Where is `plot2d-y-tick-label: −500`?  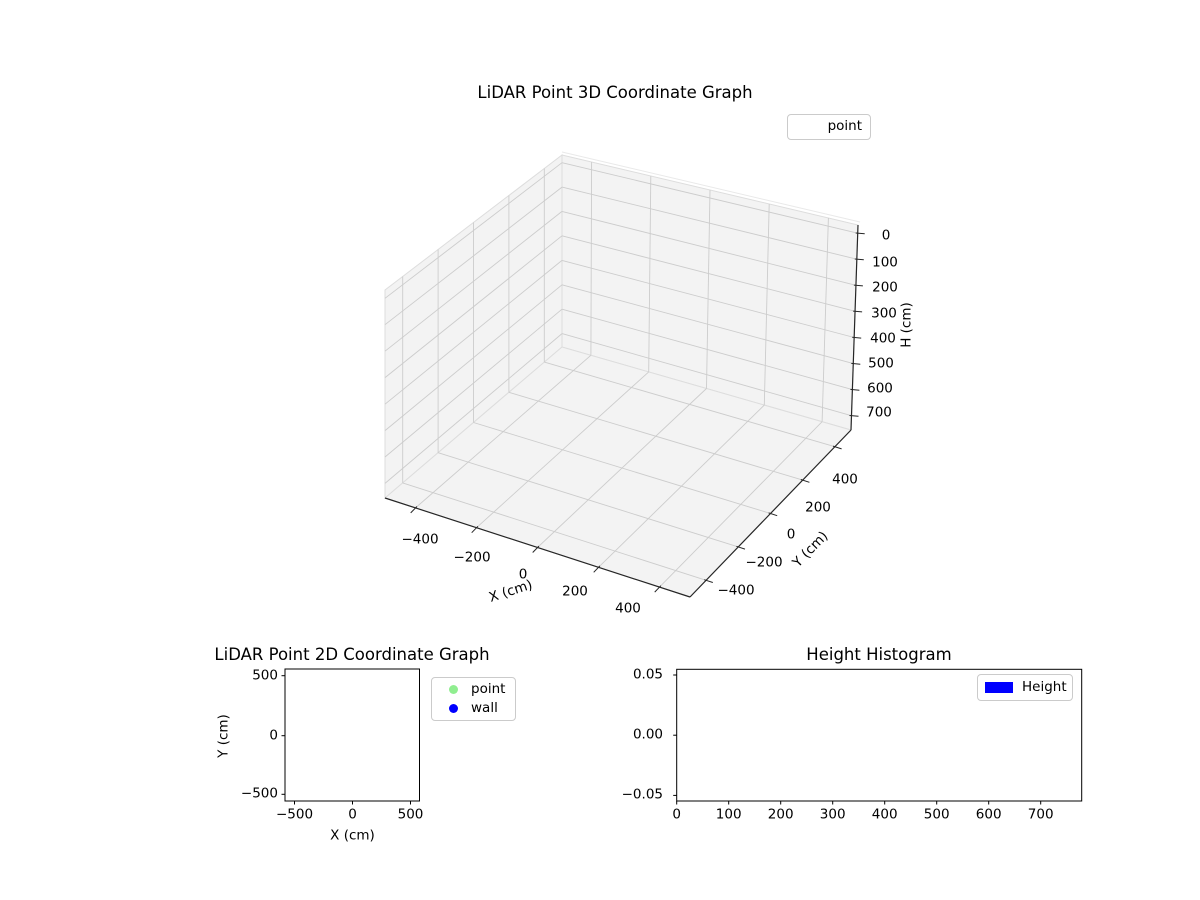
plot2d-y-tick-label: −500 is located at coordinates (259, 793).